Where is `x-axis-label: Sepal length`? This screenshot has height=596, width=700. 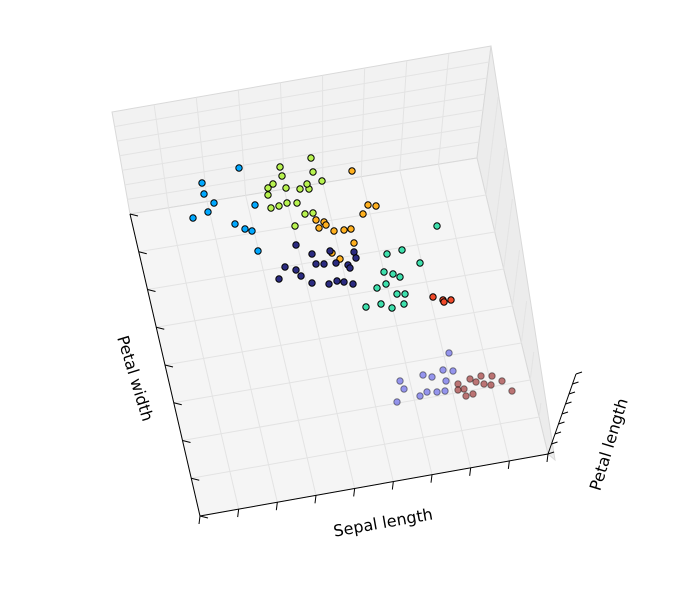 x-axis-label: Sepal length is located at coordinates (383, 523).